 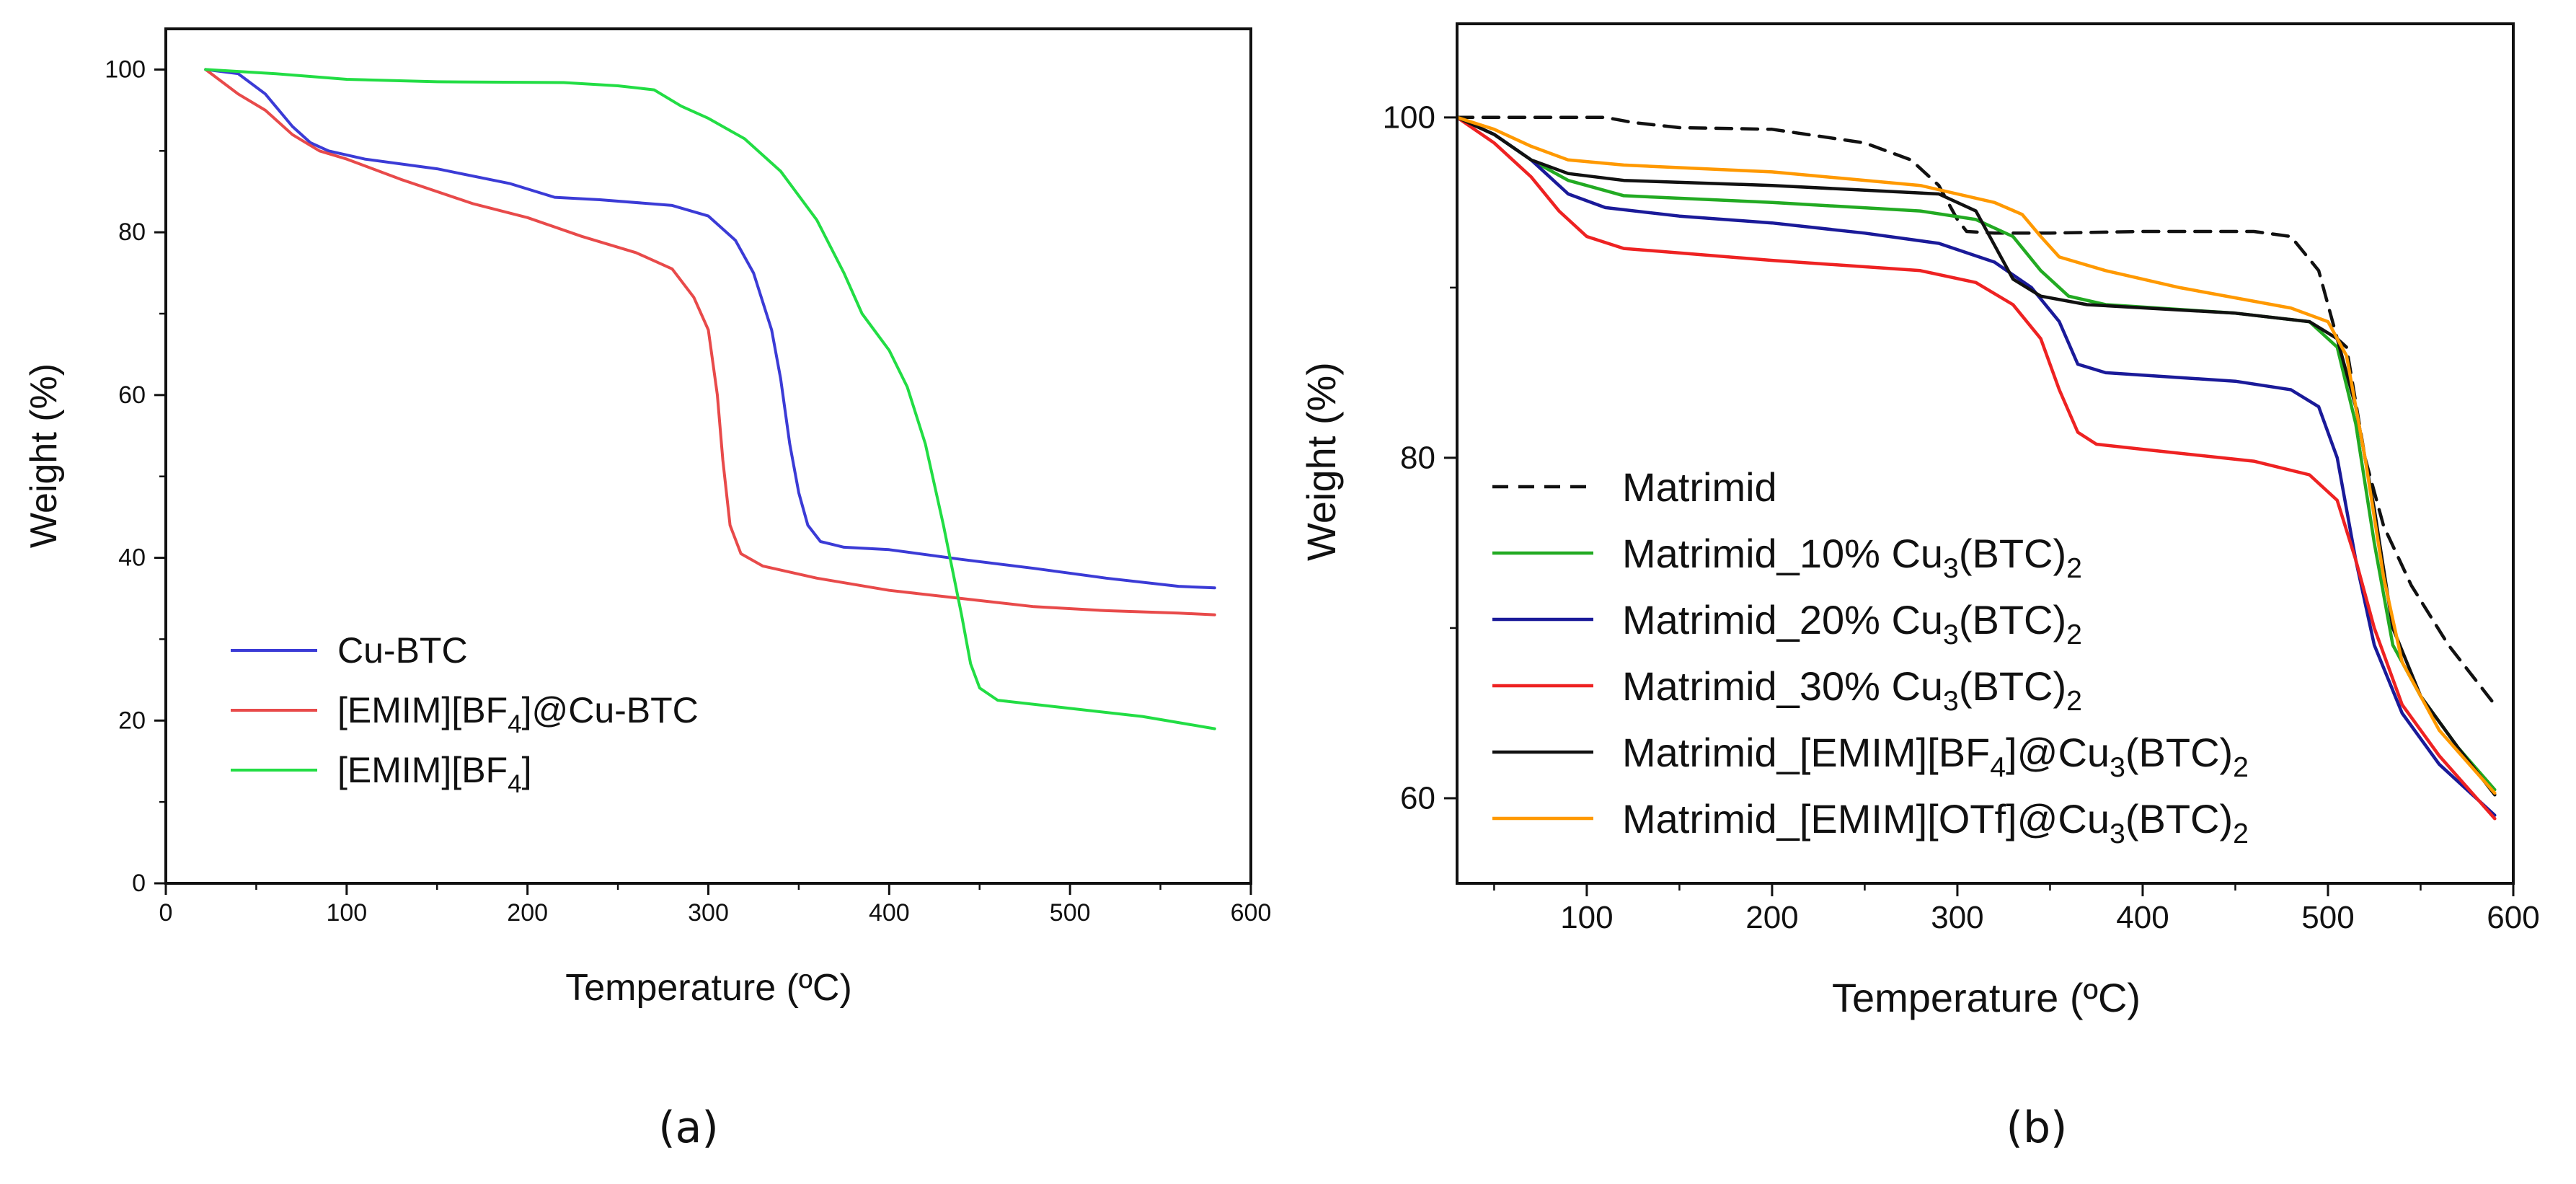 What do you see at coordinates (132, 395) in the screenshot?
I see `panel-a-y-tick-label-4: 60` at bounding box center [132, 395].